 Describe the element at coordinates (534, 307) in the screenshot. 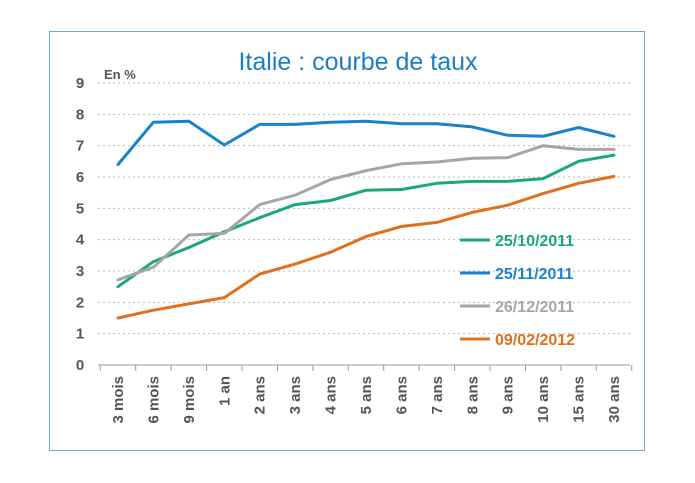

I see `legend-label: 26/12/2011` at that location.